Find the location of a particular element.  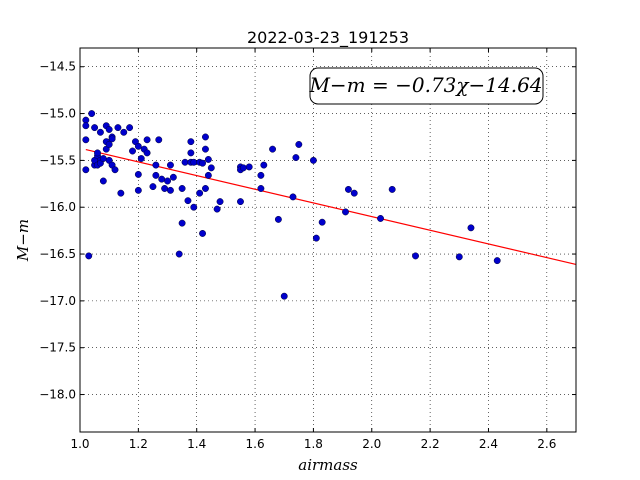

fit-annotation: M−m = −0.73χ−14.64 is located at coordinates (426, 86).